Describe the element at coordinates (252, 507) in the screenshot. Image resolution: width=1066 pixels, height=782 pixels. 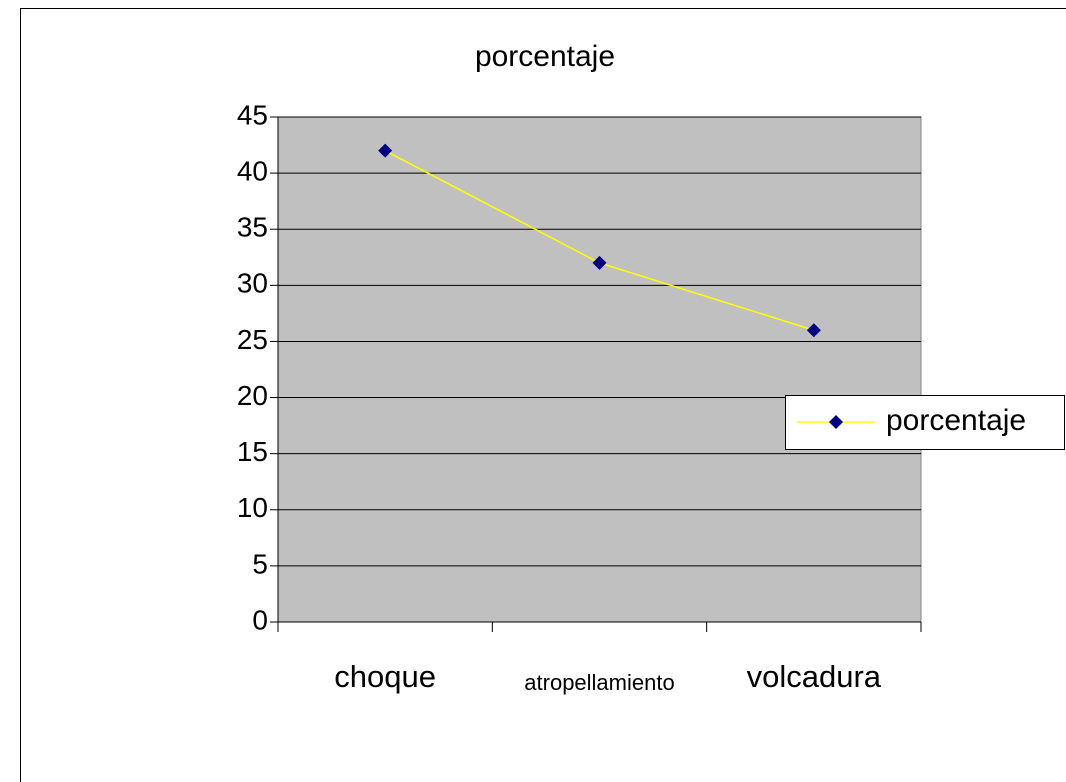
I see `y-tick-label: 10` at that location.